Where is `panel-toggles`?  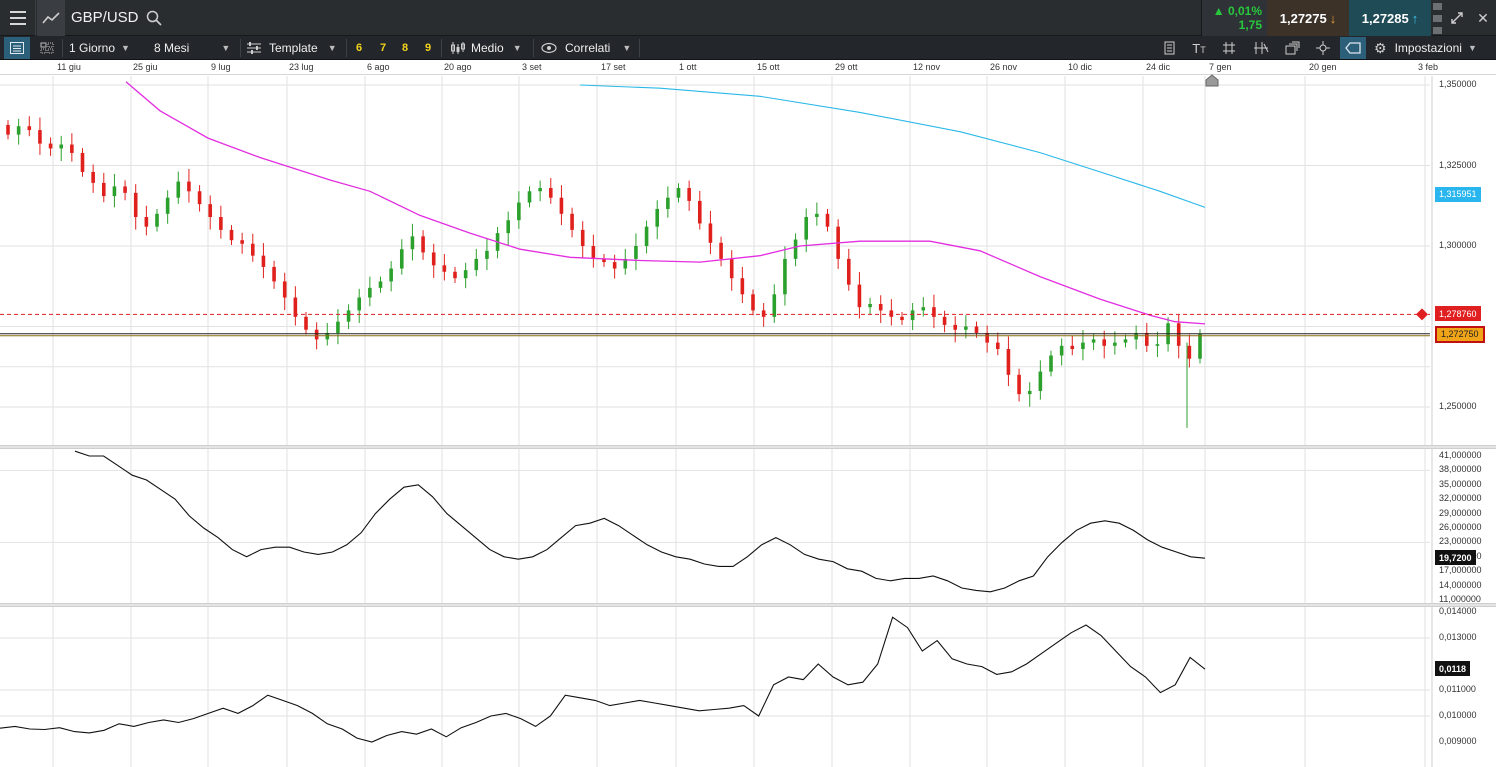 panel-toggles is located at coordinates (1437, 18).